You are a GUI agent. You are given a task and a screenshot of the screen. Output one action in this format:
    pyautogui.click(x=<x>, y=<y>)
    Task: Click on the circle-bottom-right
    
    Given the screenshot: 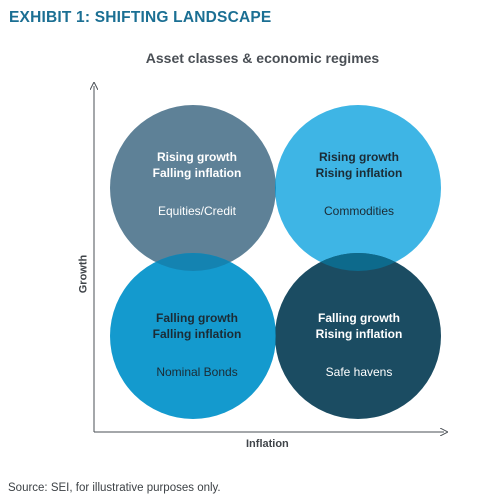 What is the action you would take?
    pyautogui.click(x=358, y=336)
    